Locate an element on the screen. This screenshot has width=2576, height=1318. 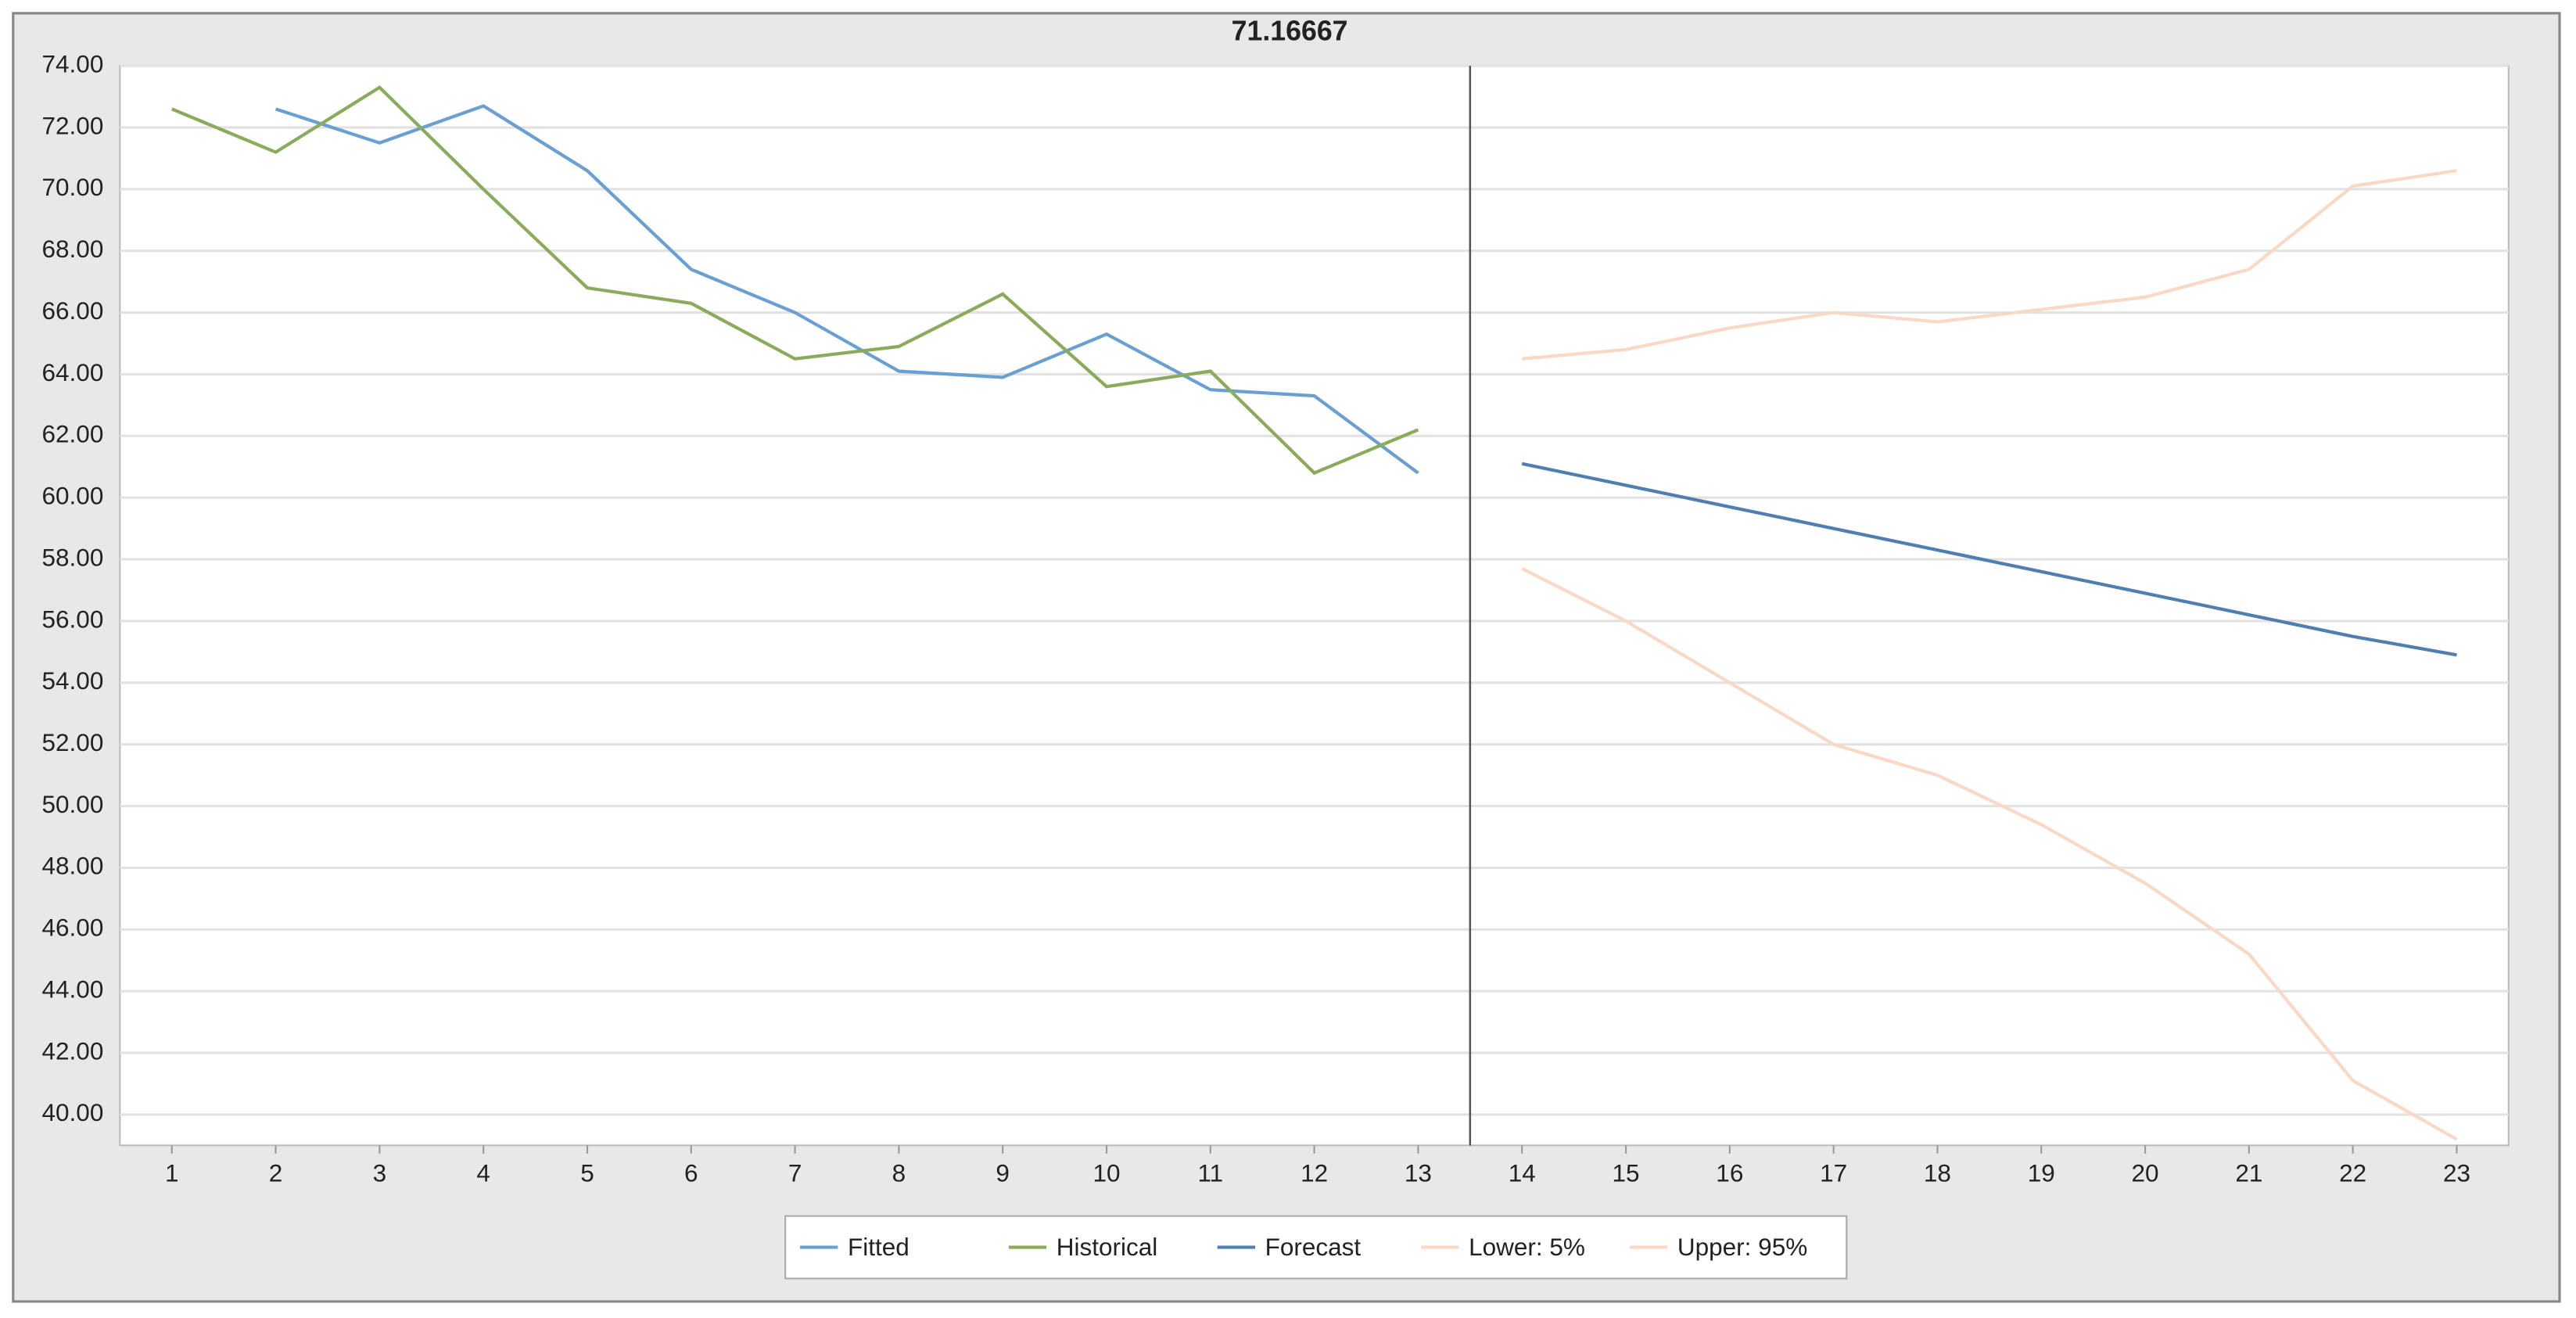
y-tick-label: 74.00 is located at coordinates (73, 63).